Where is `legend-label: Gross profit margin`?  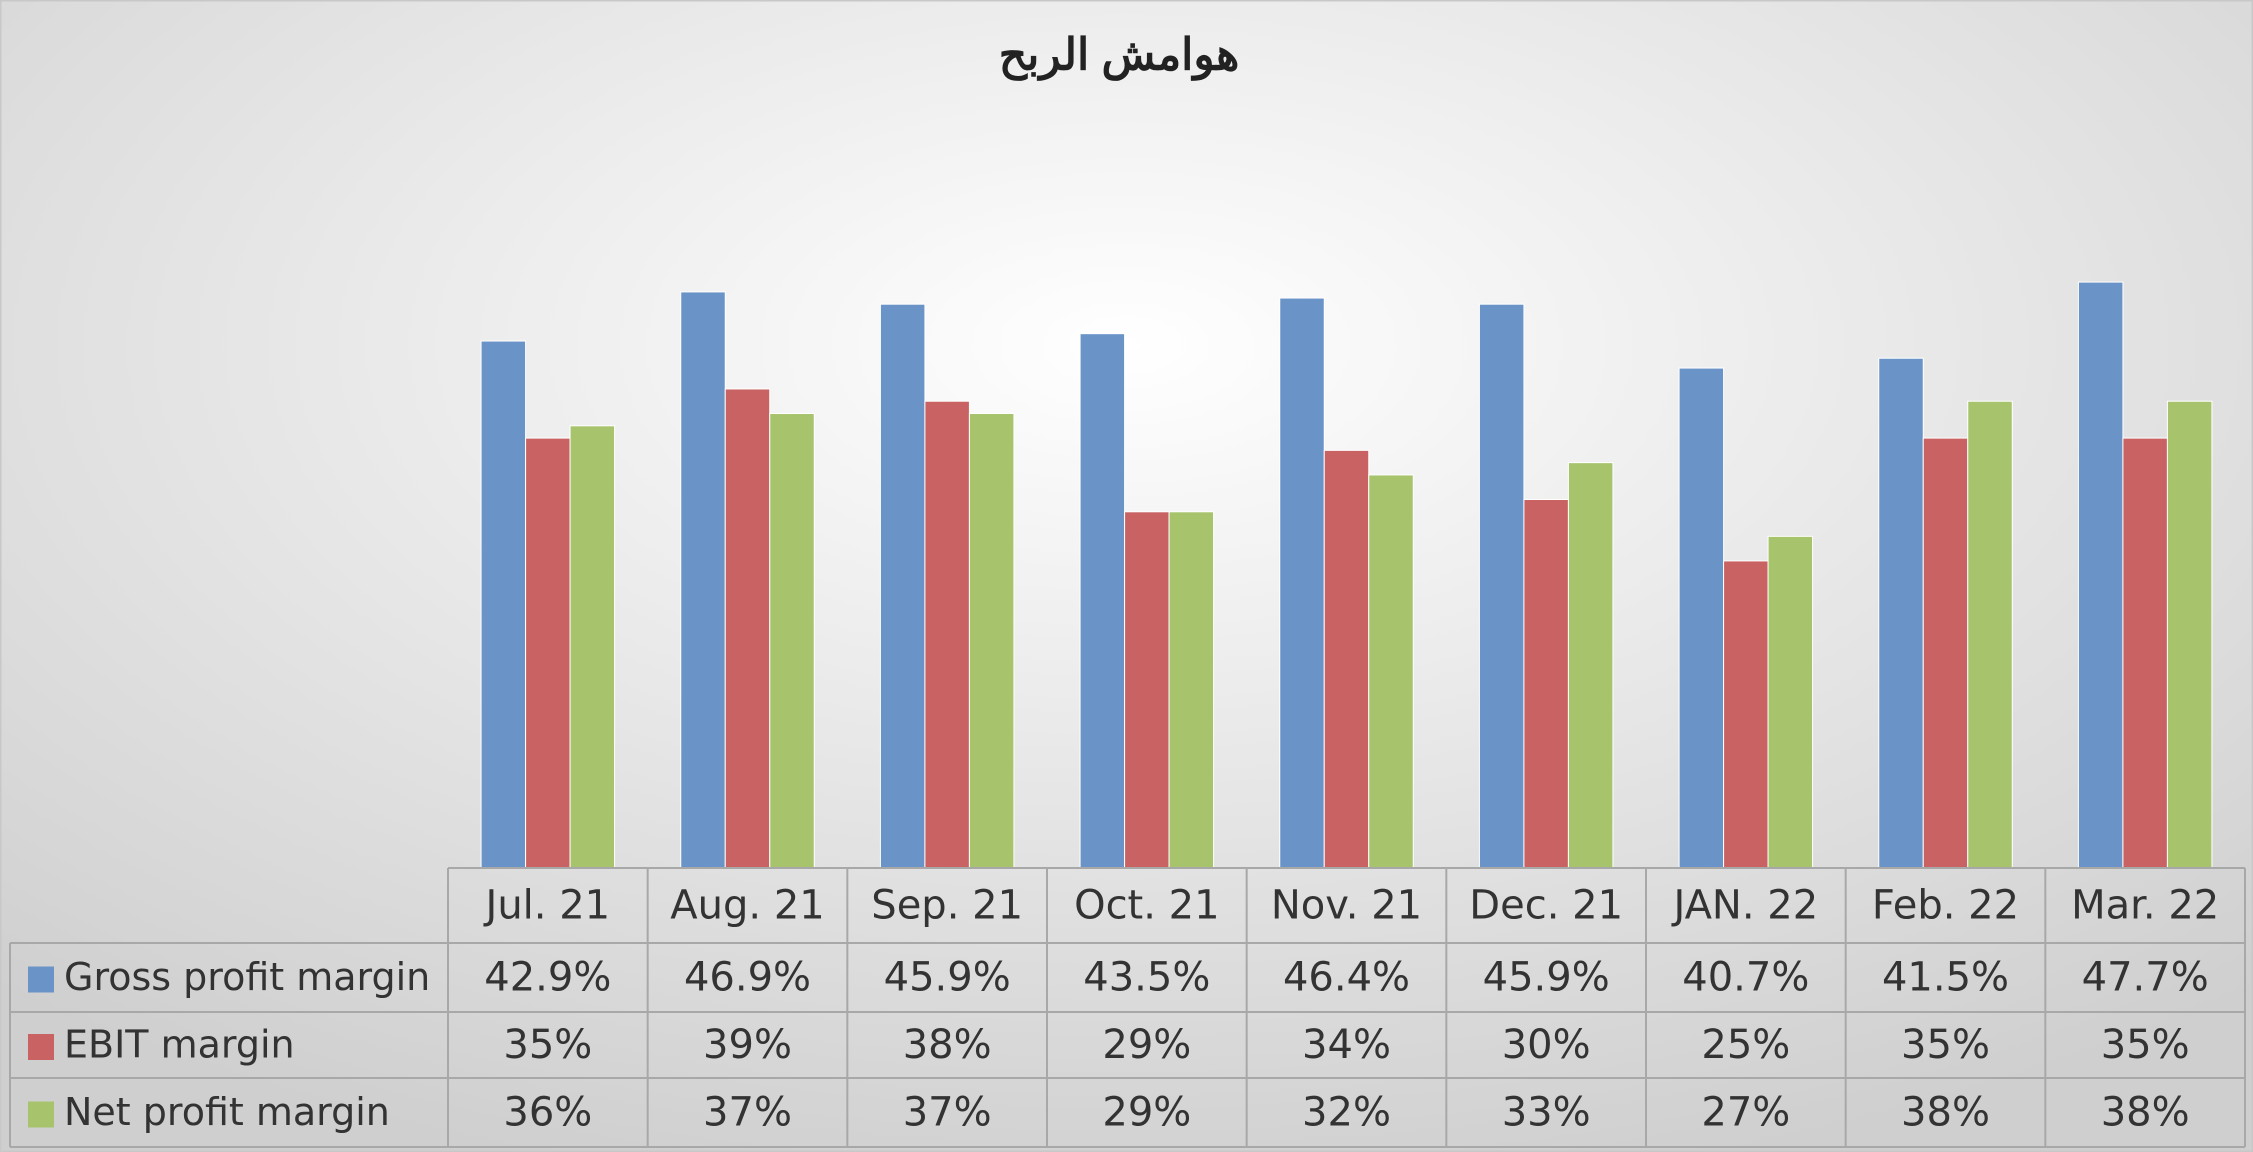
legend-label: Gross profit margin is located at coordinates (247, 977).